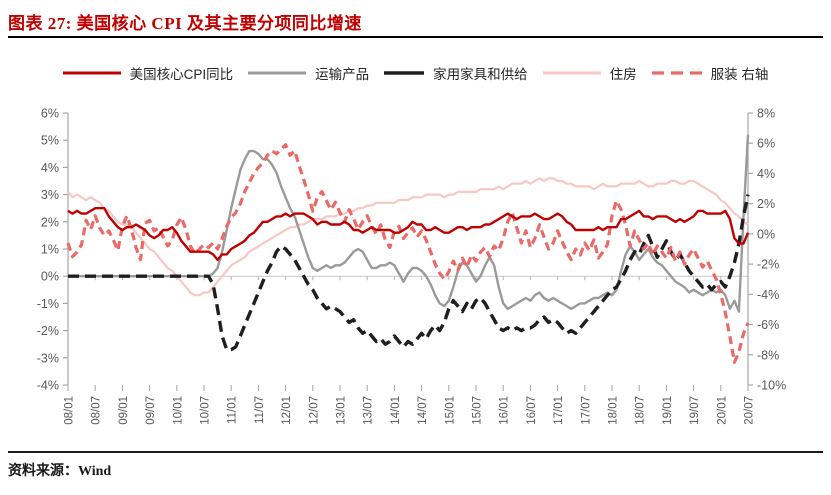  I want to click on left-axis-tick-label: 5%, so click(50, 141).